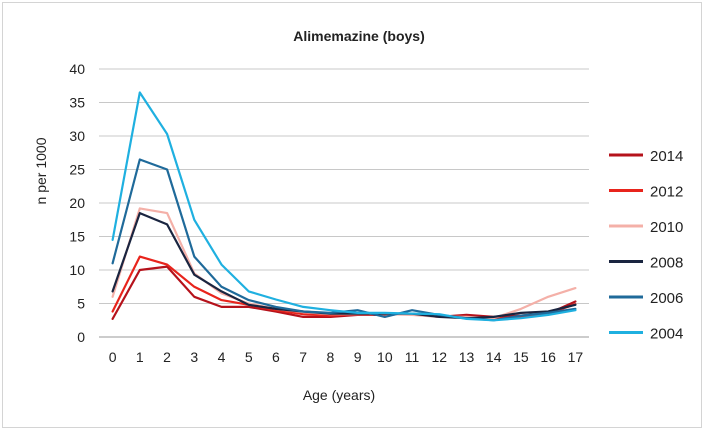  What do you see at coordinates (77, 103) in the screenshot?
I see `y-tick-label: 35` at bounding box center [77, 103].